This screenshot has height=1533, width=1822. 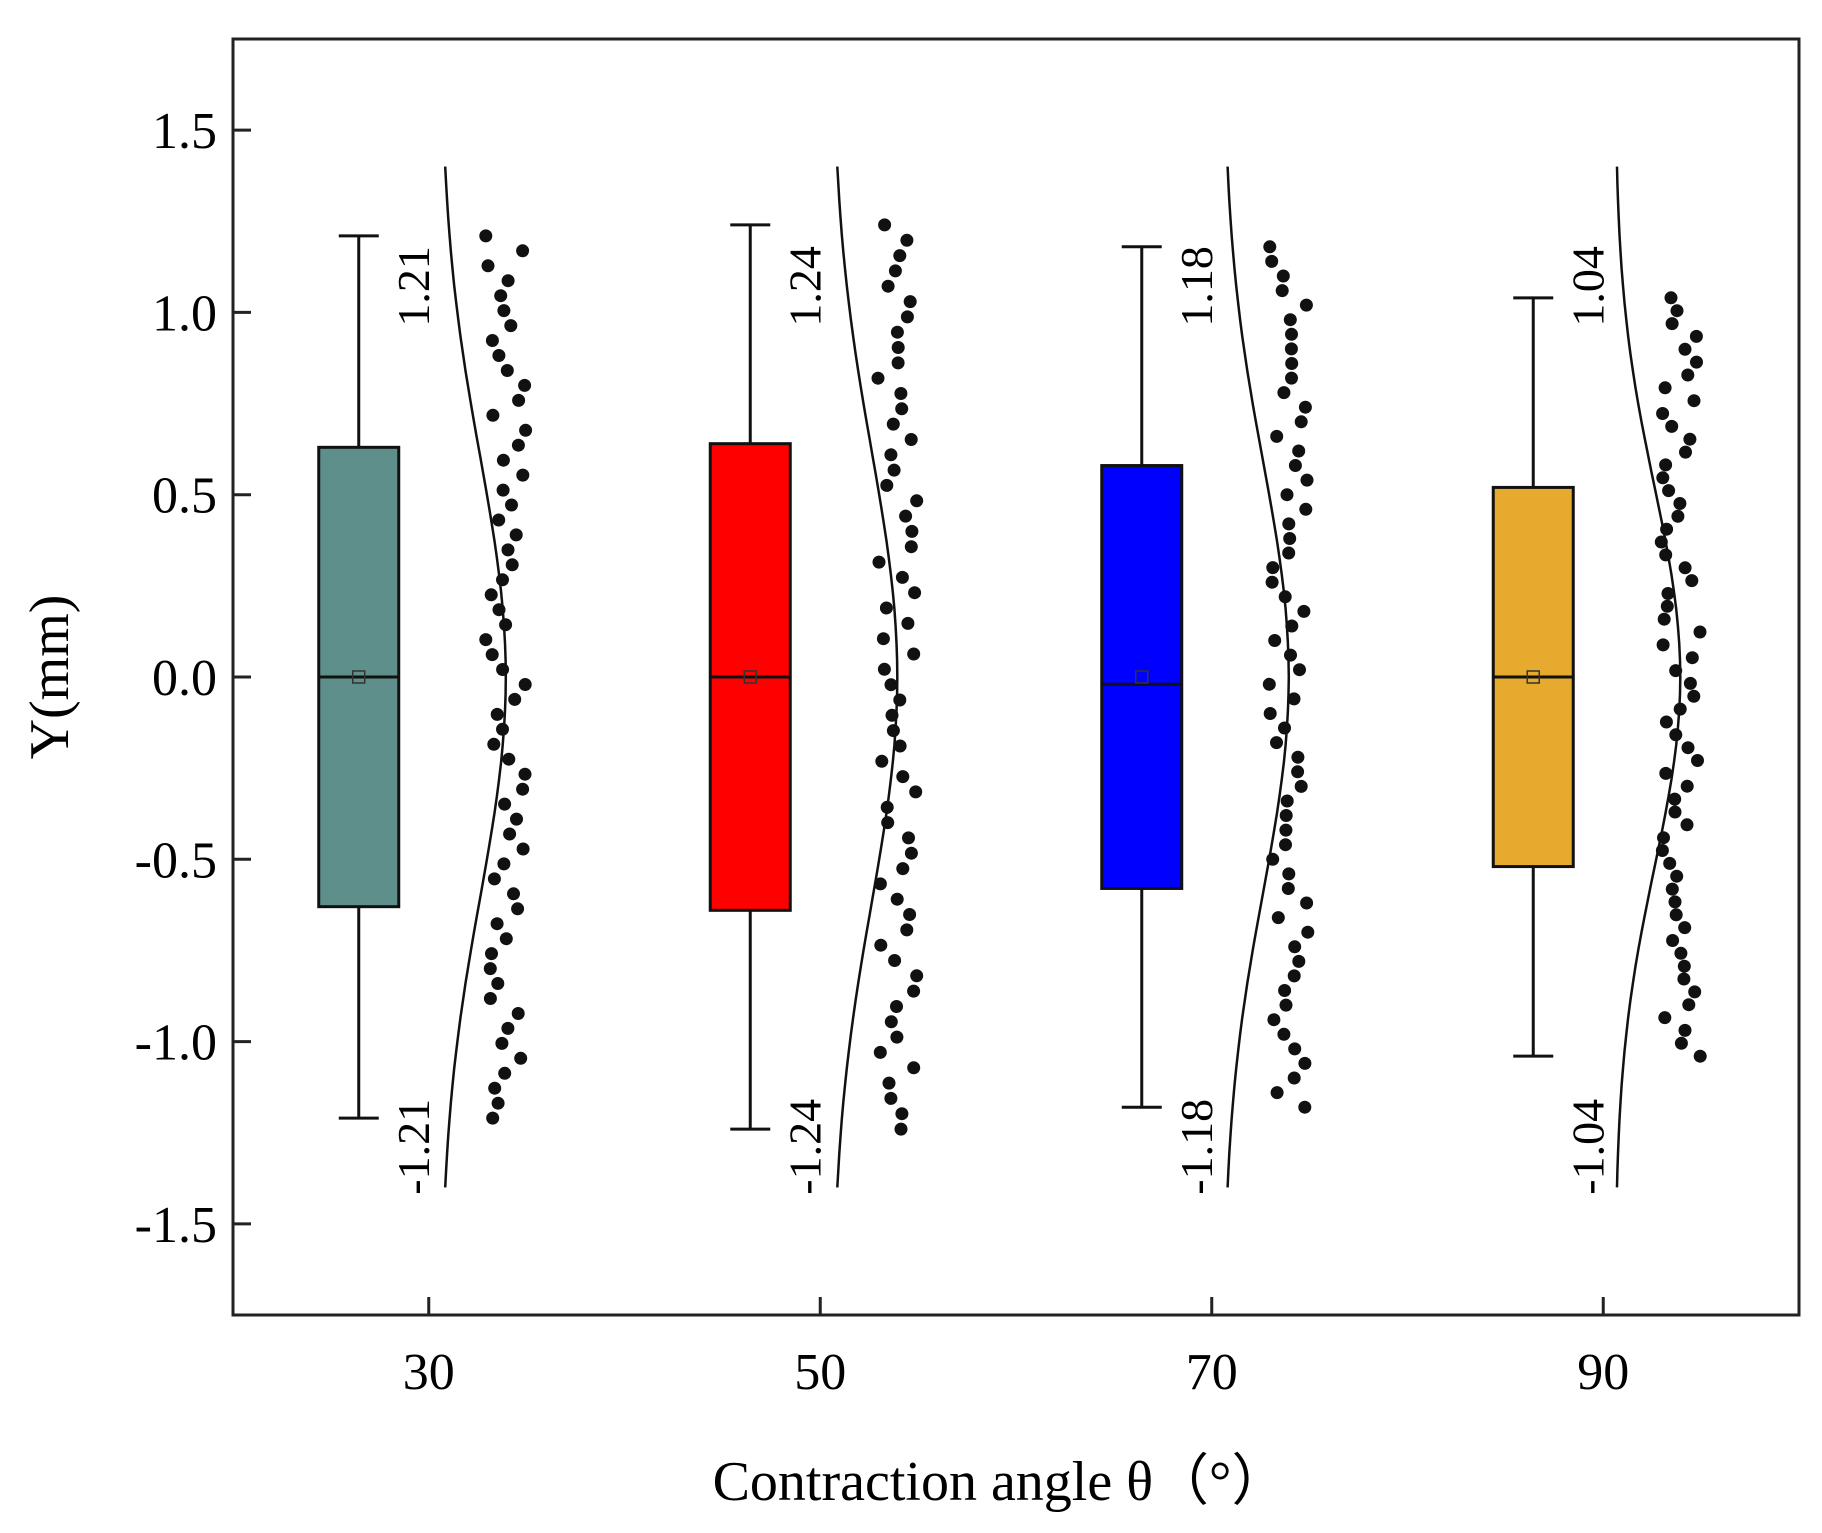 I want to click on distribution-30: 1.21 -1.21, so click(x=460, y=680).